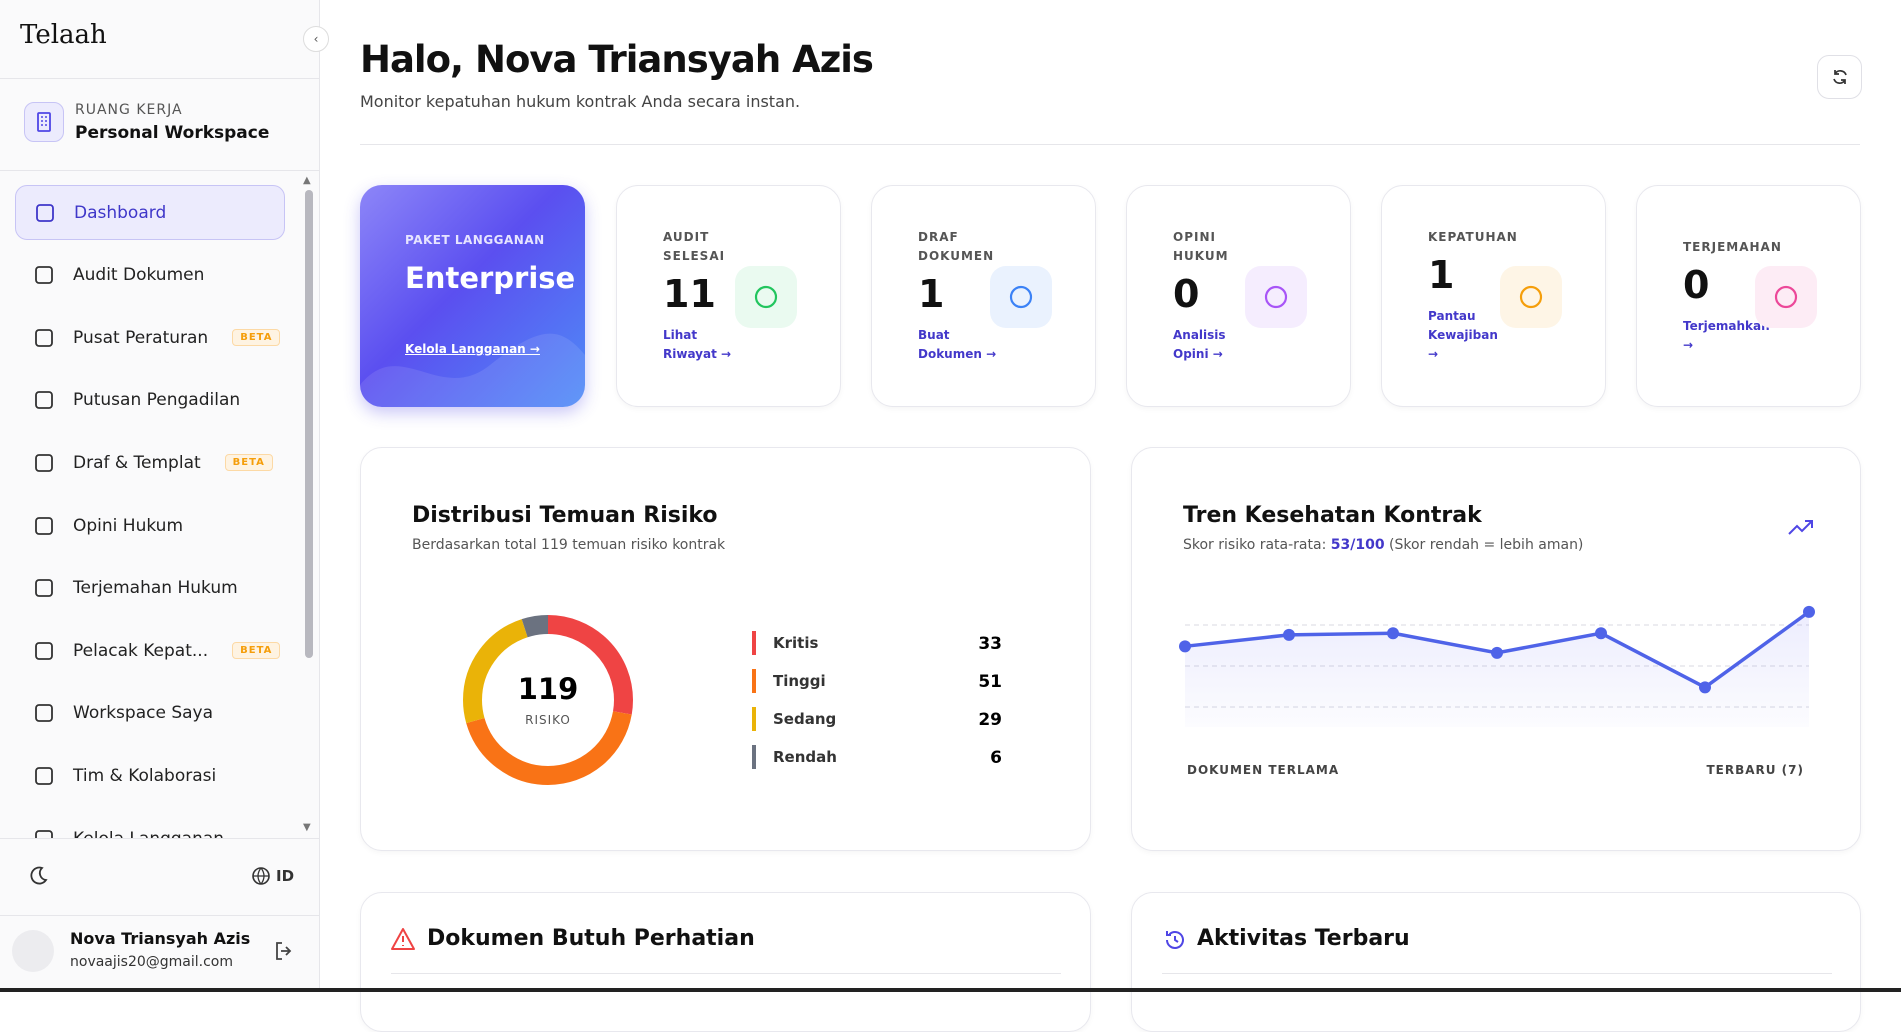 This screenshot has width=1901, height=1032. What do you see at coordinates (1263, 770) in the screenshot?
I see `x-start-label: DOKUMEN TERLAMA` at bounding box center [1263, 770].